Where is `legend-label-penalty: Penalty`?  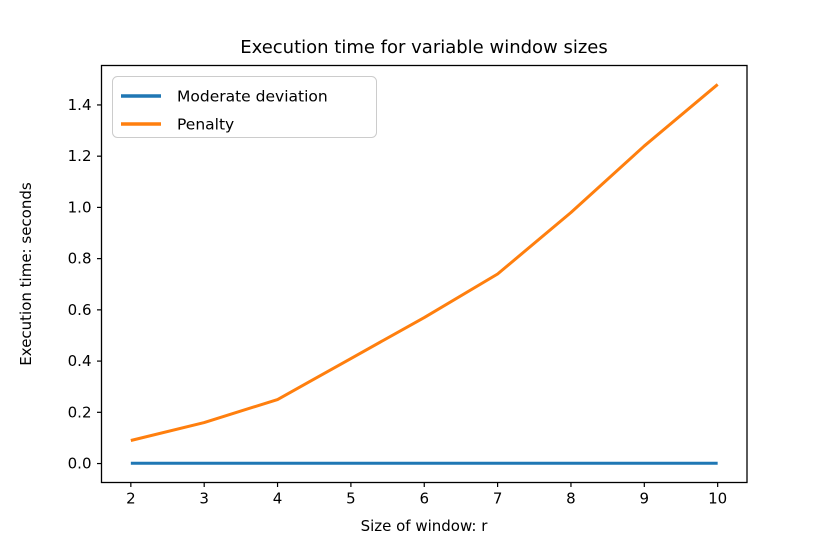 legend-label-penalty: Penalty is located at coordinates (205, 125).